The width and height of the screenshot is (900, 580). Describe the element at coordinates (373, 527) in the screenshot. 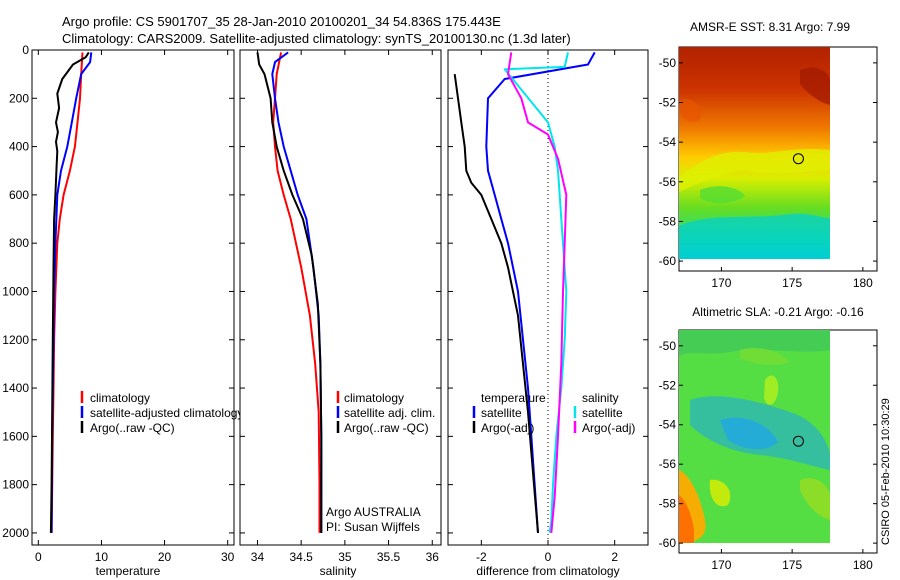

I see `pi-name-label: PI: Susan Wijffels` at that location.